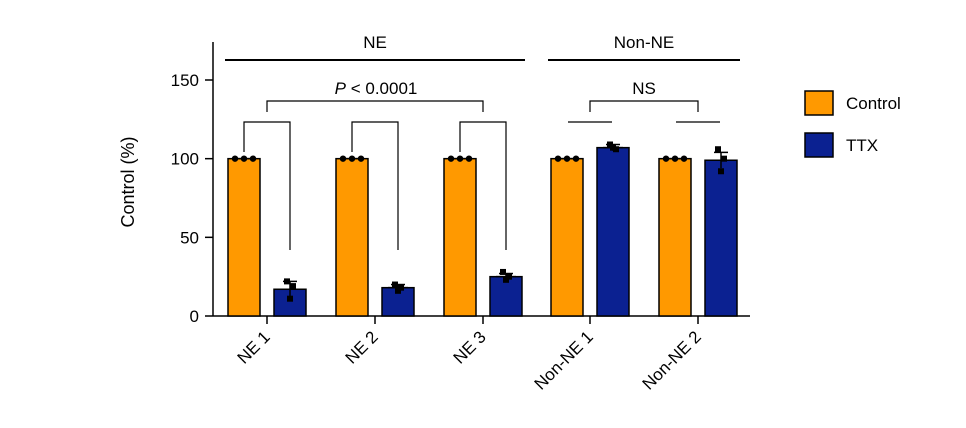 This screenshot has height=428, width=966. What do you see at coordinates (185, 80) in the screenshot?
I see `y-tick-label: 150` at bounding box center [185, 80].